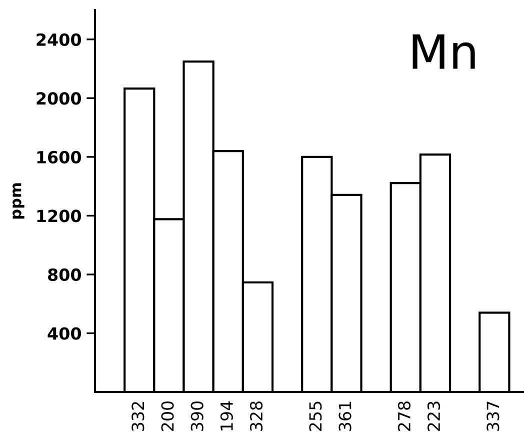  I want to click on y-tick-label: 800, so click(65, 275).